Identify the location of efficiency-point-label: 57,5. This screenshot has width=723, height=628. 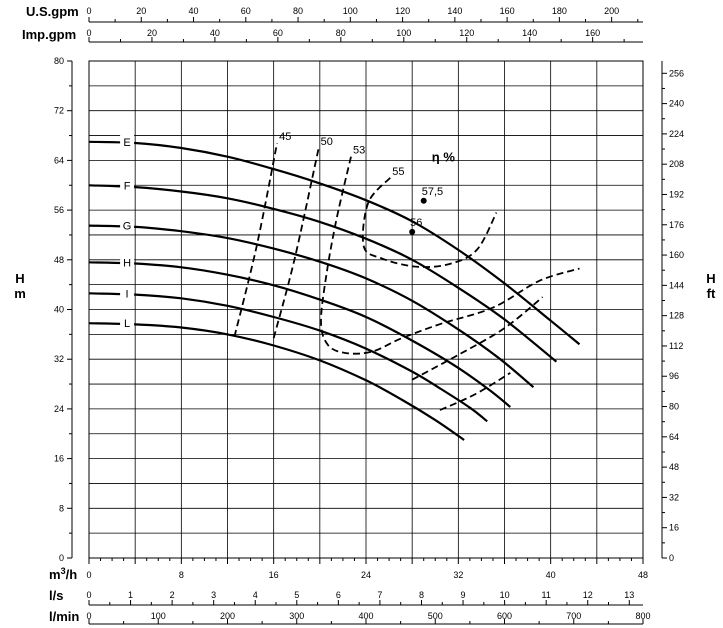
(432, 192).